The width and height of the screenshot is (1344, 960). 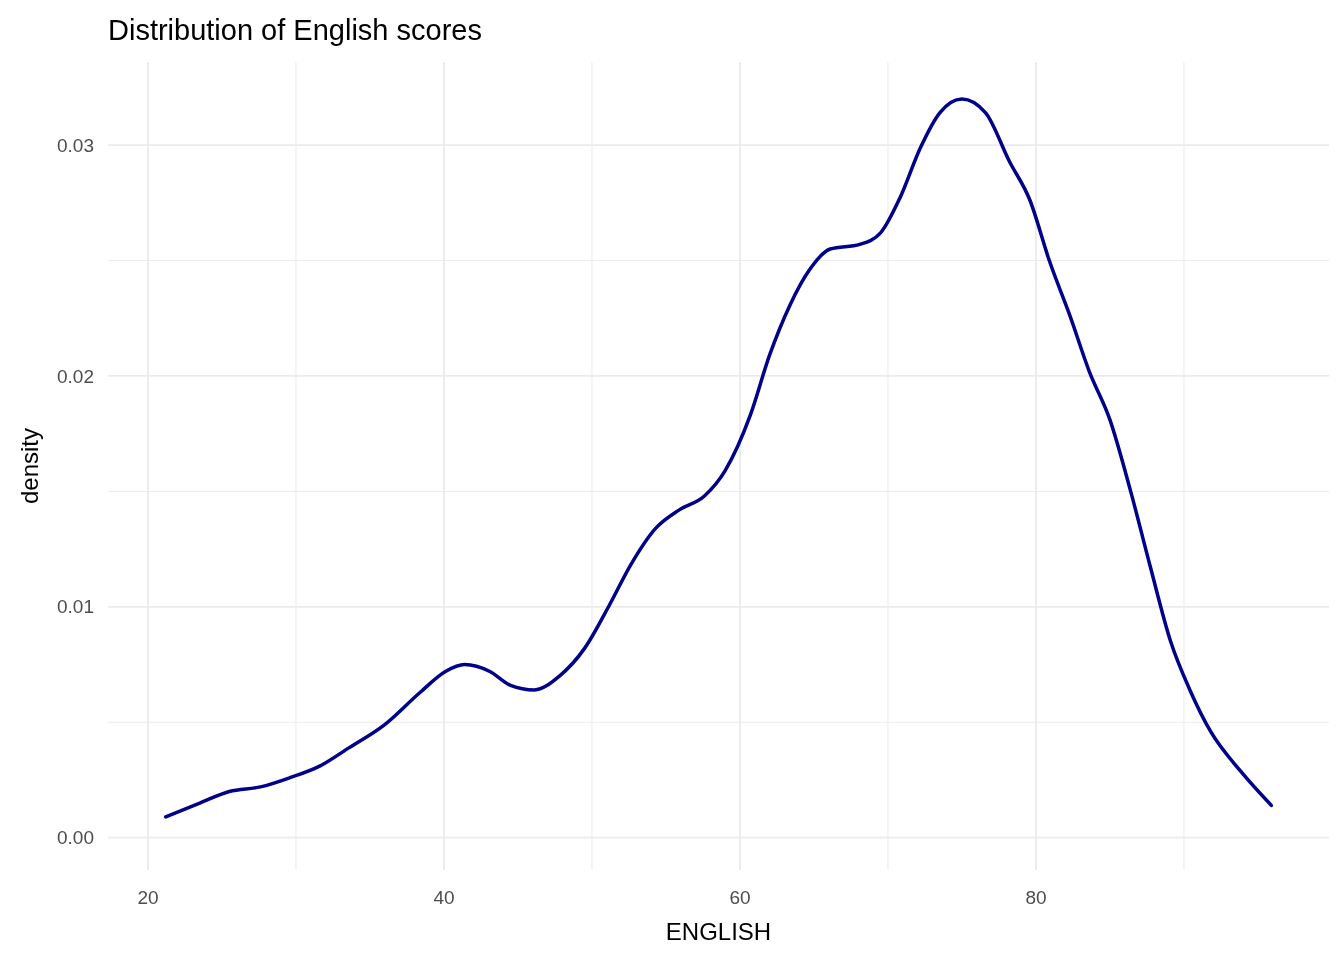 I want to click on x-tick-label: 80, so click(x=1036, y=897).